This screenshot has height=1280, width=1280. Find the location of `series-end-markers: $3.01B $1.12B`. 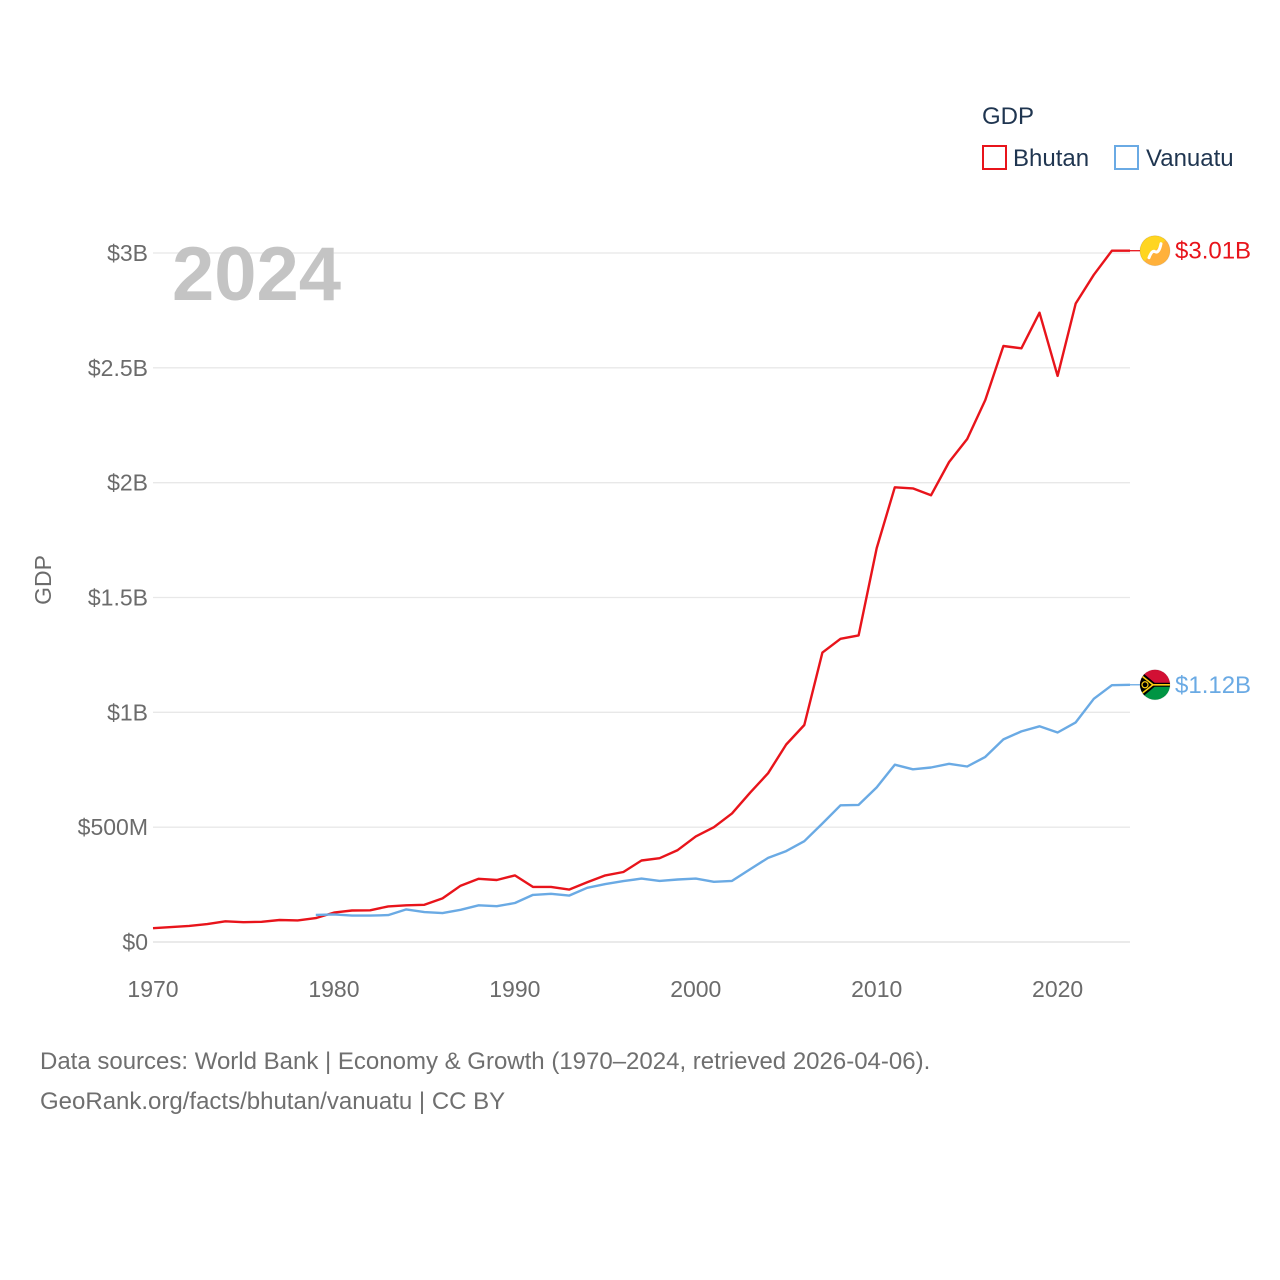

series-end-markers: $3.01B $1.12B is located at coordinates (1190, 468).